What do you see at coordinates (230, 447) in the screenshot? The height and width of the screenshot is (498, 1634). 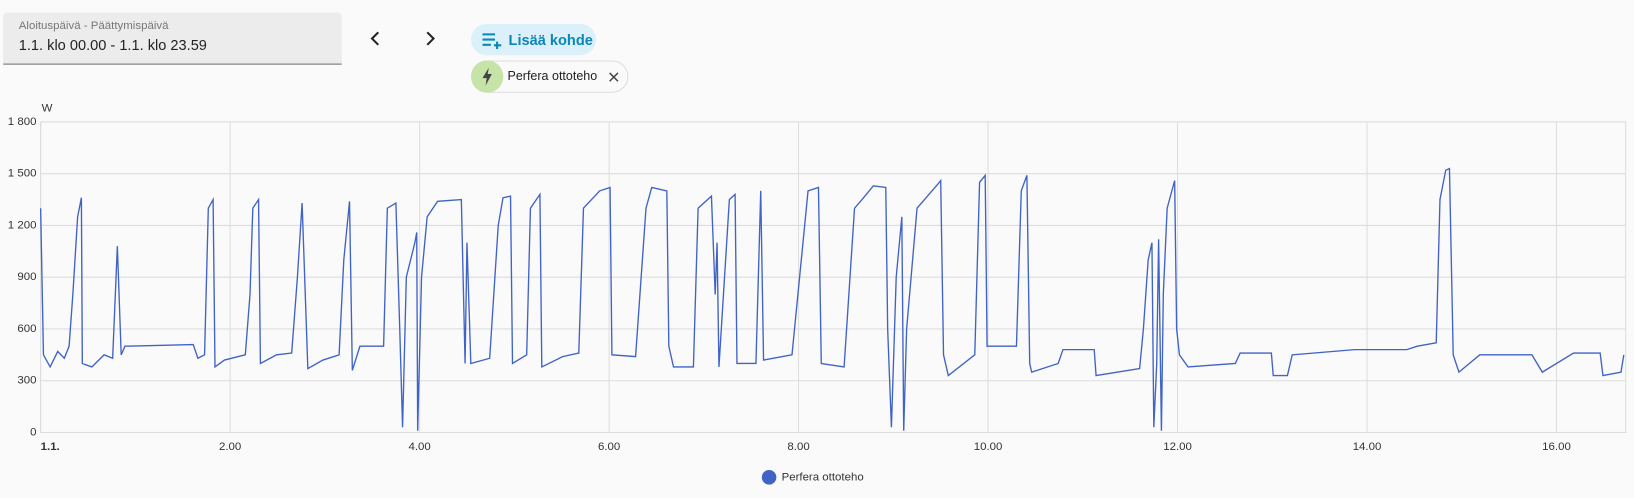 I see `x-tick-label: 2.00` at bounding box center [230, 447].